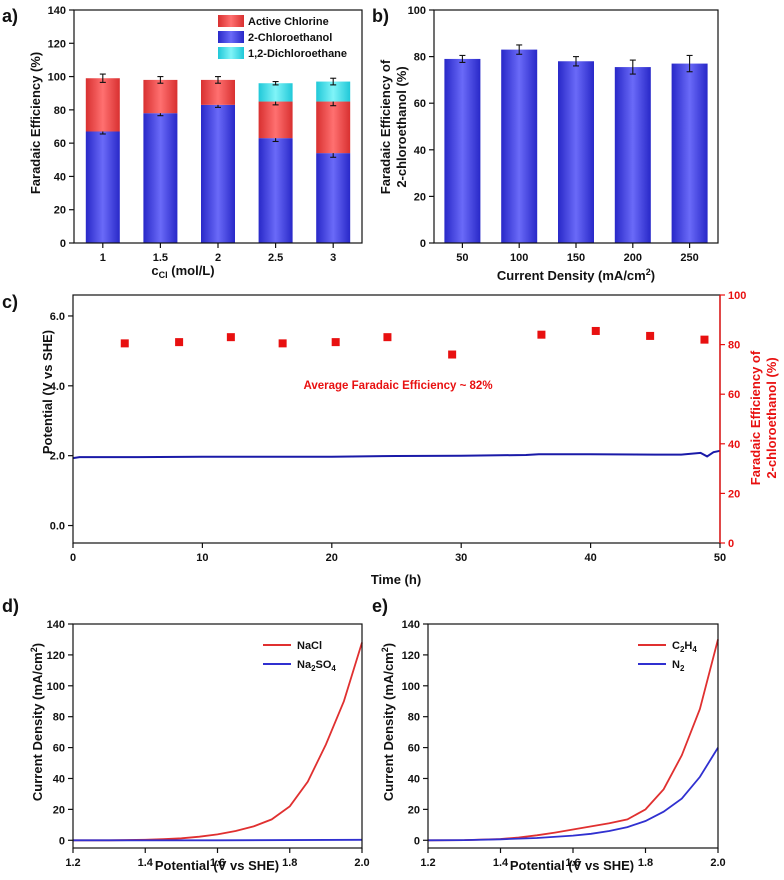  I want to click on panel-c-xtick-label-2: 20, so click(332, 558).